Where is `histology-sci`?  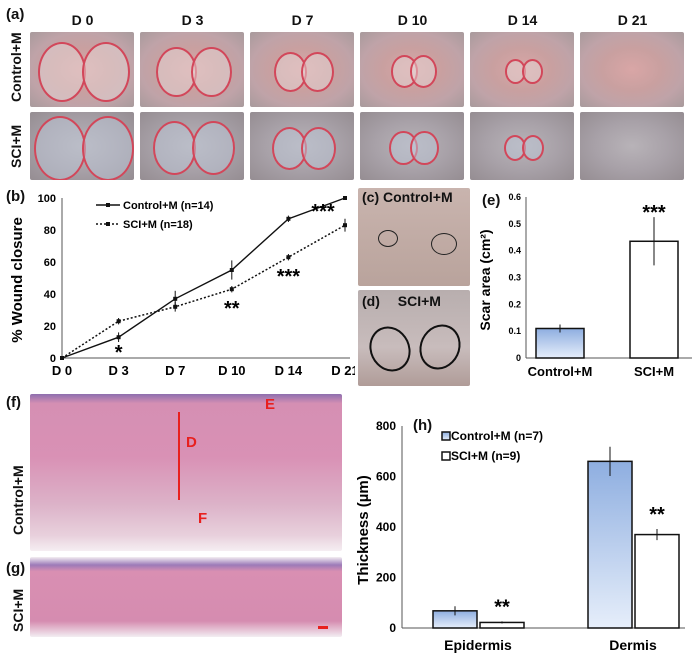 histology-sci is located at coordinates (186, 597).